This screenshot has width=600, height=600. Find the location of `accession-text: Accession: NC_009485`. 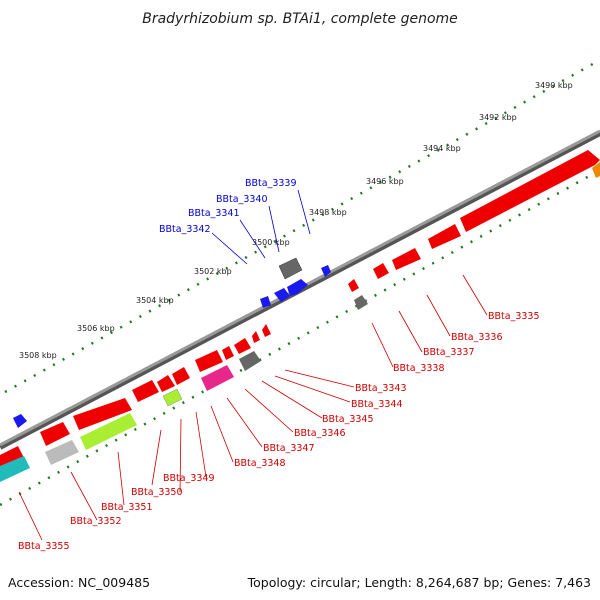

accession-text: Accession: NC_009485 is located at coordinates (79, 582).